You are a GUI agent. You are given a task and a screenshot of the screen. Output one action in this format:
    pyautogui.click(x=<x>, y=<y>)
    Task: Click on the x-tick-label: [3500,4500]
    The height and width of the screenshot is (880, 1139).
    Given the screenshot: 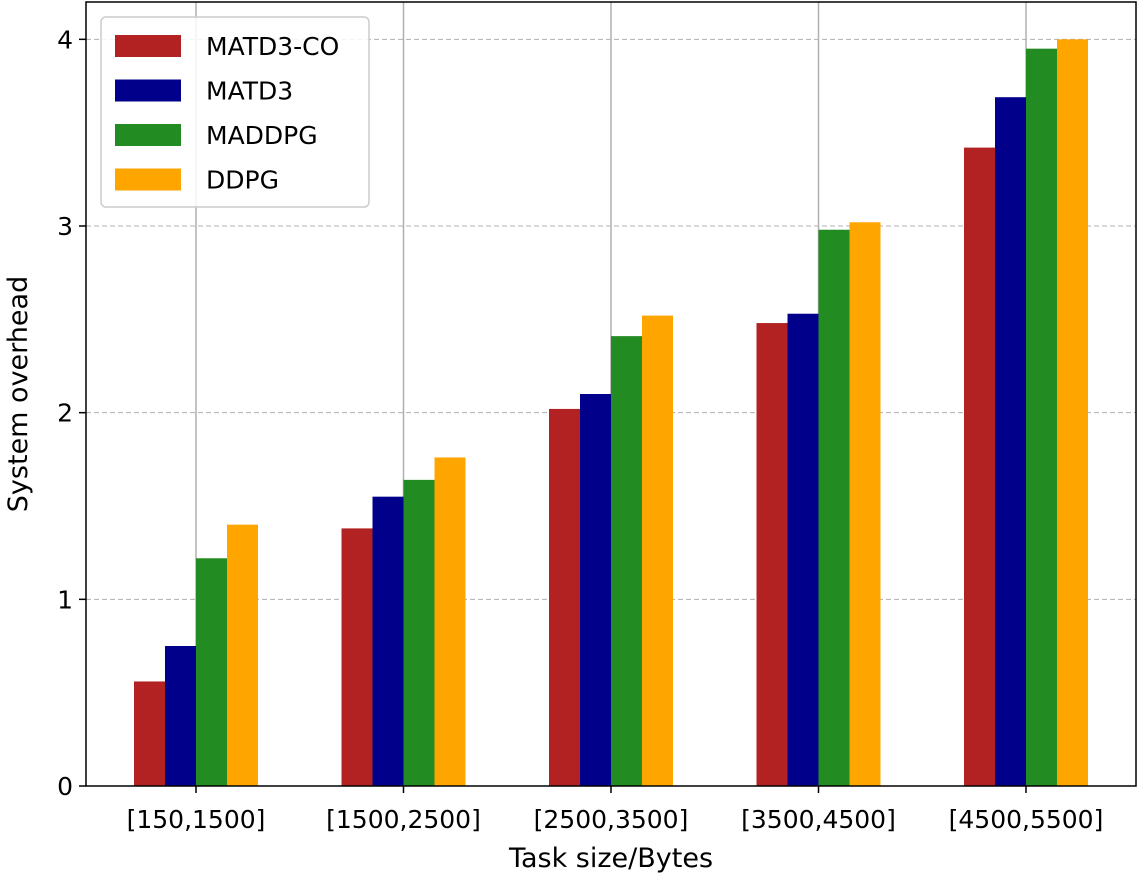 What is the action you would take?
    pyautogui.click(x=818, y=819)
    